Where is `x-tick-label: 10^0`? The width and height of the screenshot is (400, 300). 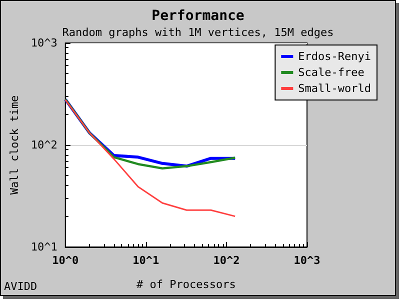 x-tick-label: 10^0 is located at coordinates (65, 260).